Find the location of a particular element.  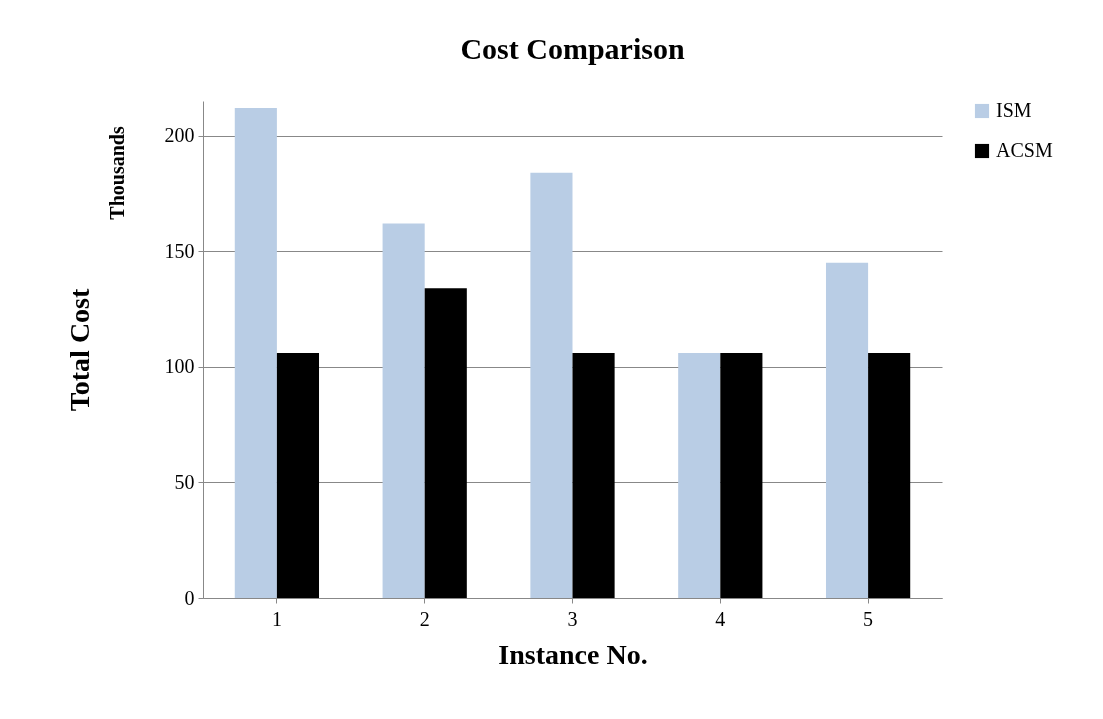

y-axis-title: Total Cost is located at coordinates (79, 350).